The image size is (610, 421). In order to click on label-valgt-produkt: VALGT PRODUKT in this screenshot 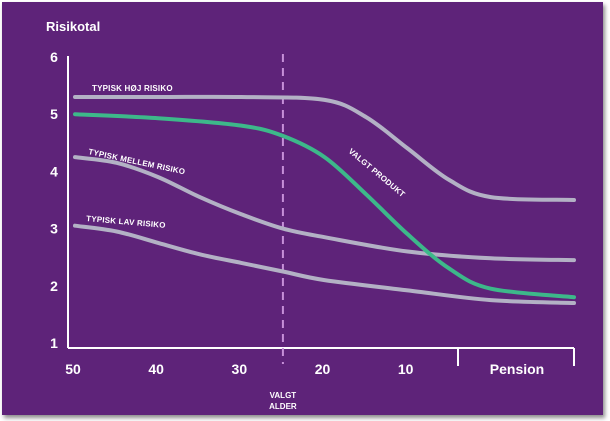, I will do `click(377, 173)`.